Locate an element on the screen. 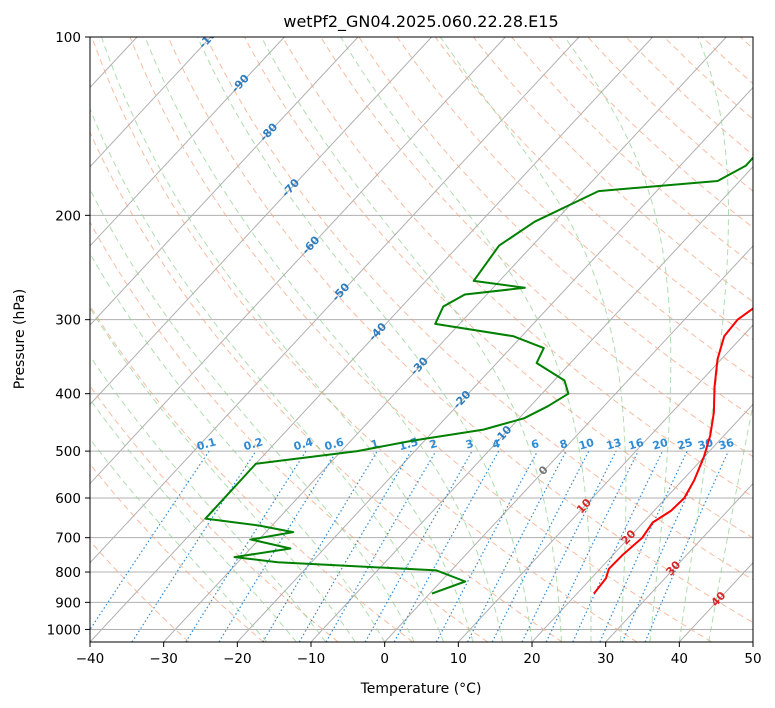 This screenshot has height=708, width=775. mixing-ratio-label: 30 is located at coordinates (705, 444).